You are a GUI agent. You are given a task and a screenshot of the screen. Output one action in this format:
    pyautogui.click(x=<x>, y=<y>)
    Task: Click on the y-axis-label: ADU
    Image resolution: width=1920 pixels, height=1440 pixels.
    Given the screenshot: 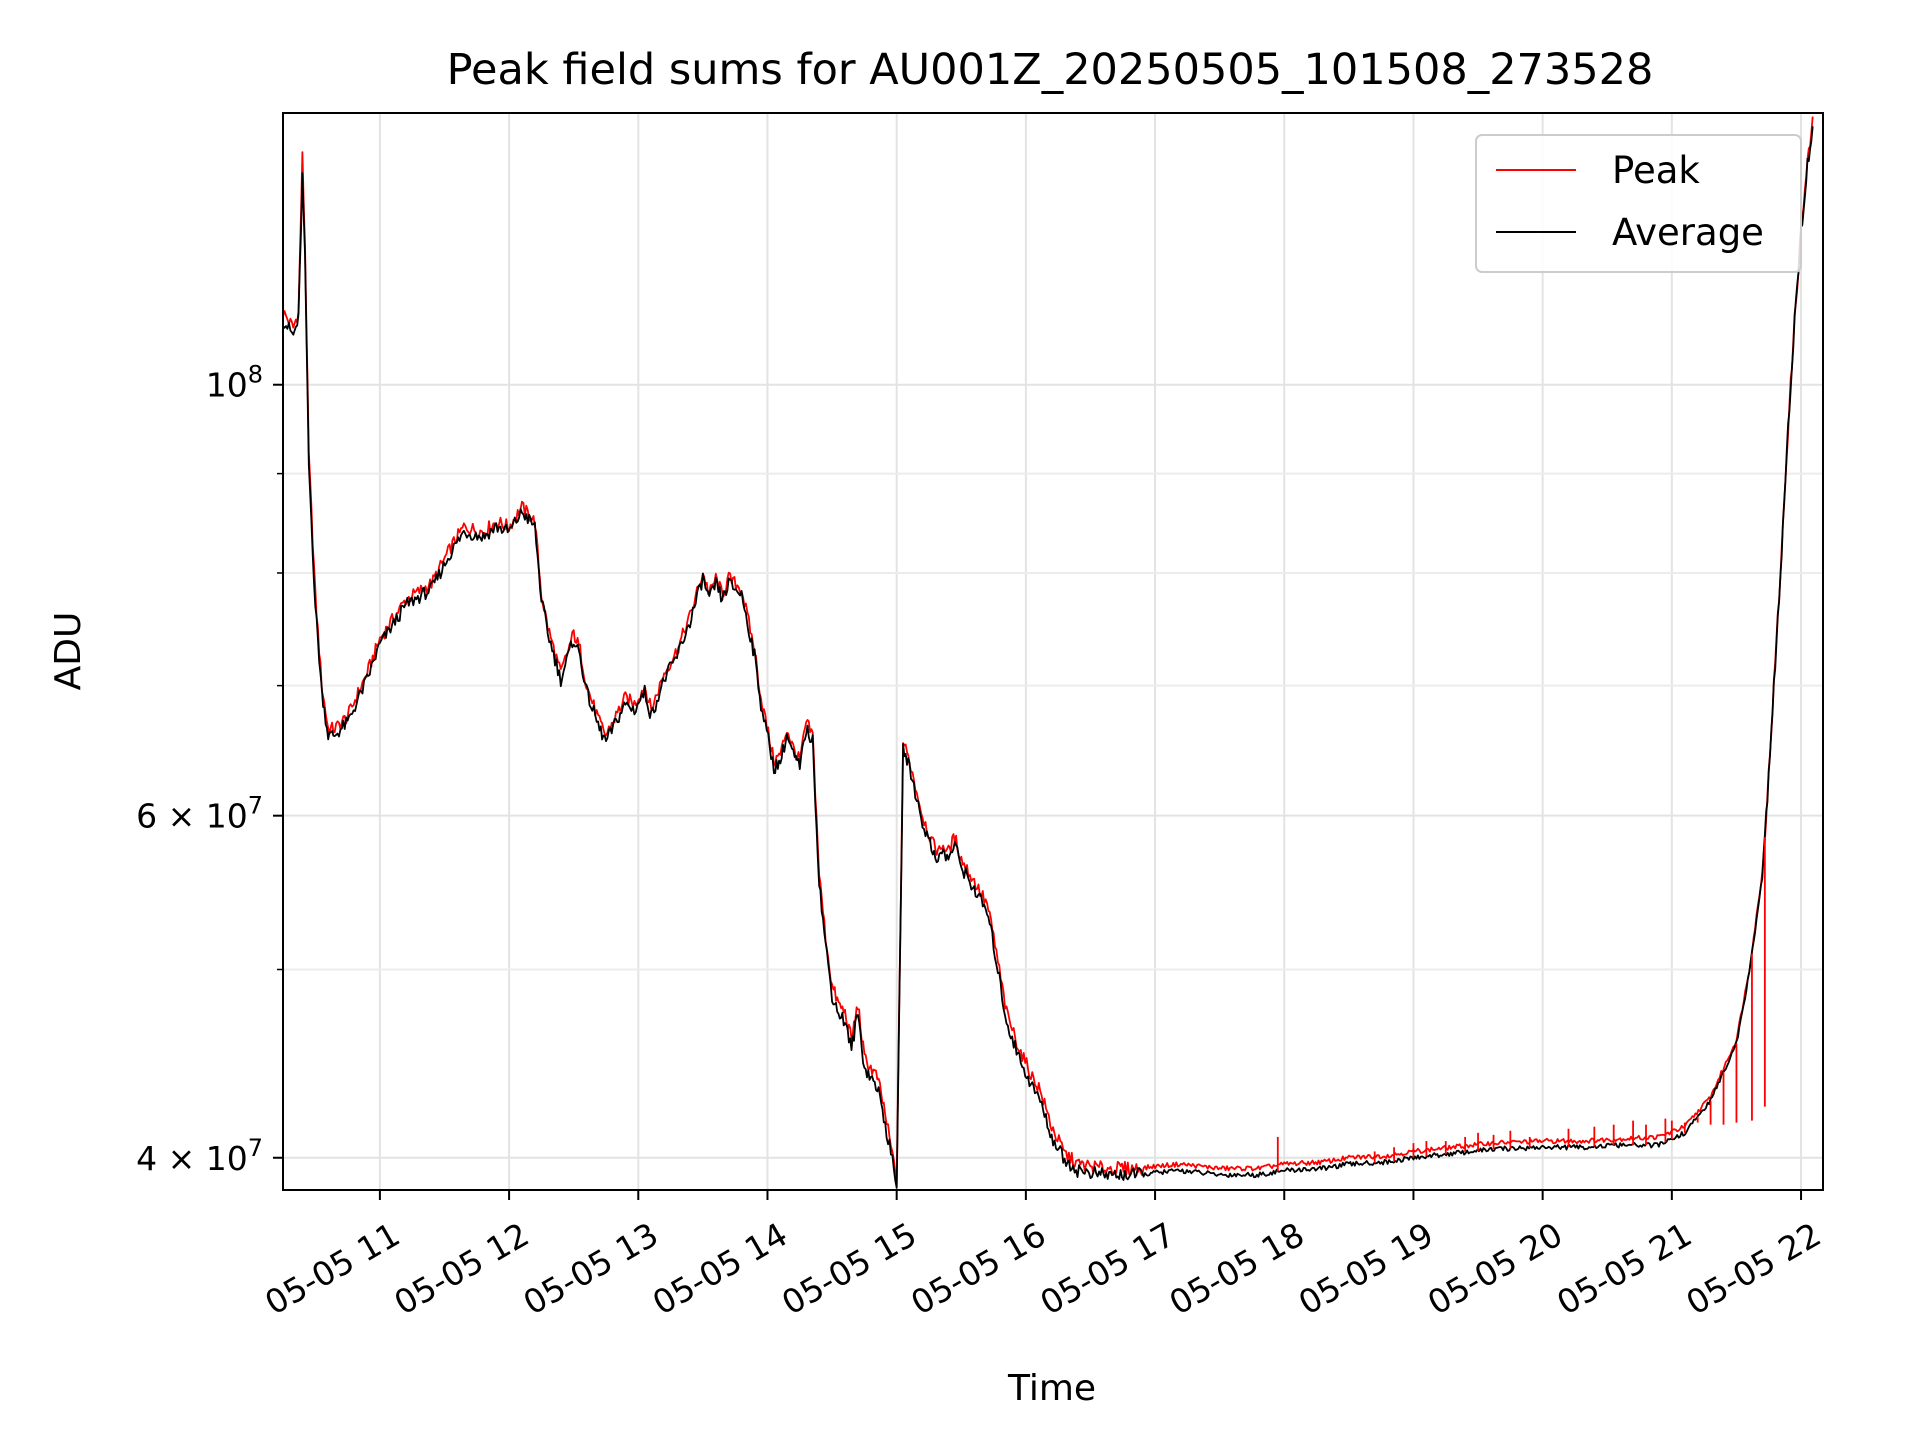 What is the action you would take?
    pyautogui.click(x=68, y=651)
    